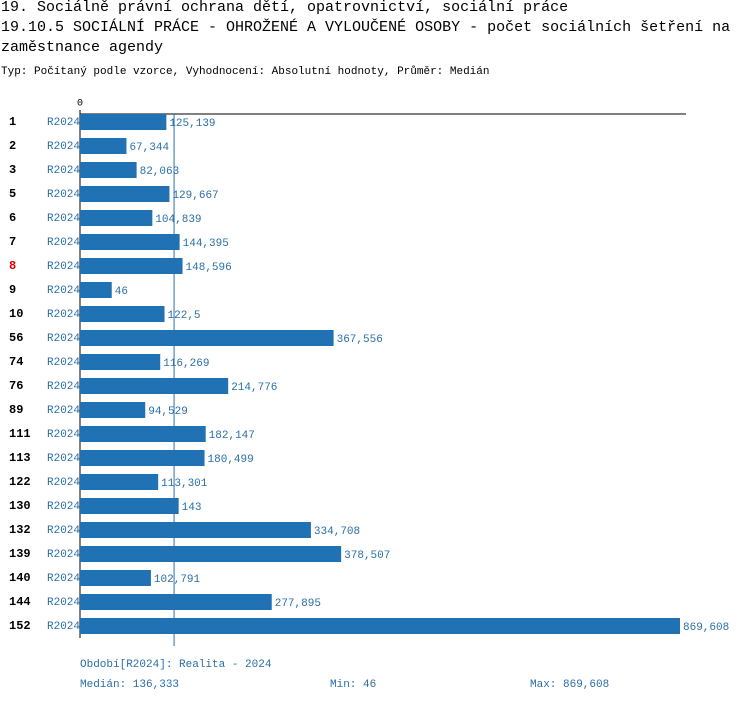 Image resolution: width=750 pixels, height=702 pixels. Describe the element at coordinates (20, 602) in the screenshot. I see `category-label: 144` at that location.